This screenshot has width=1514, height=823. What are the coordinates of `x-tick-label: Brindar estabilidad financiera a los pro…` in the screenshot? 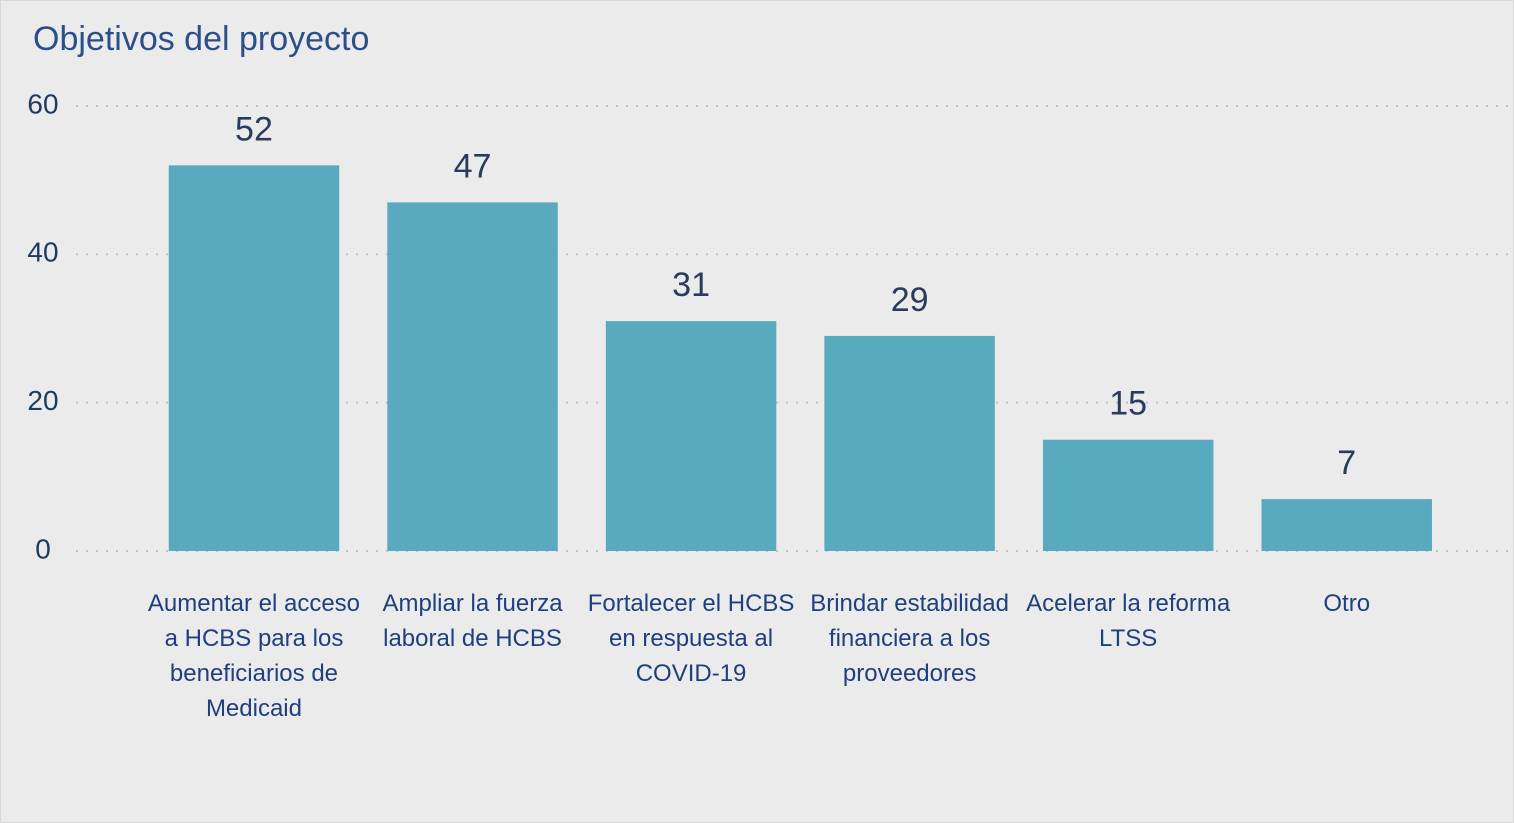 It's located at (910, 638).